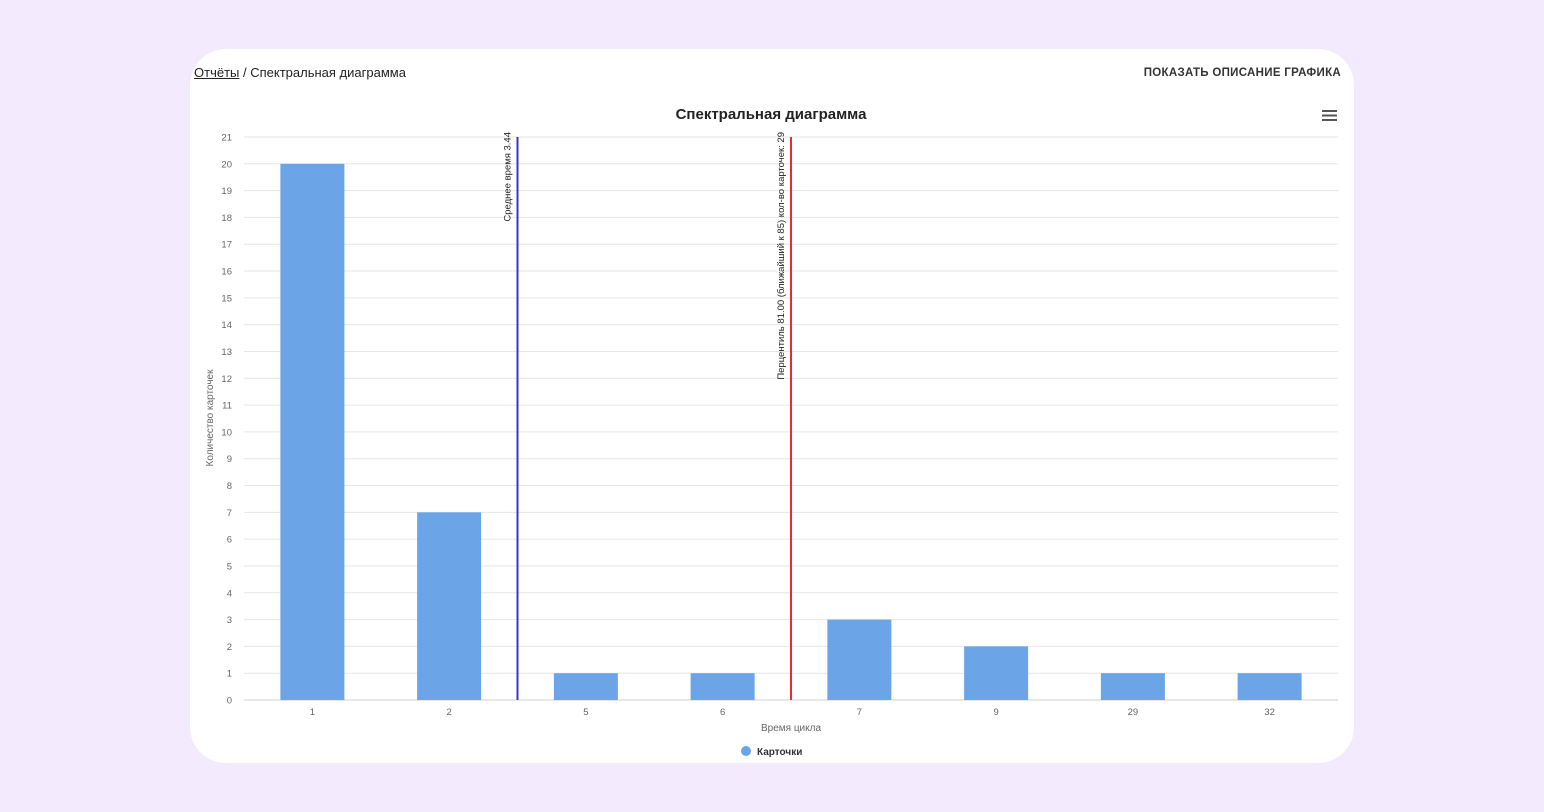 The image size is (1544, 812). What do you see at coordinates (792, 712) in the screenshot?
I see `x-axis-ticks: 1 2 5 6 7 9 29 32` at bounding box center [792, 712].